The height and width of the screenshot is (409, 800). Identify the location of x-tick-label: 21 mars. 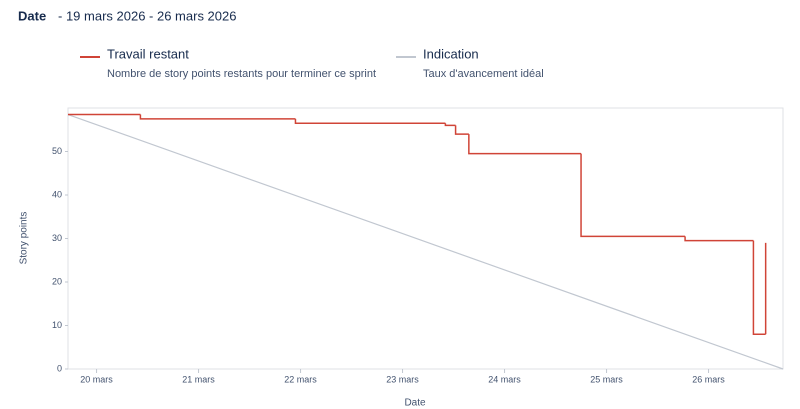
(198, 379).